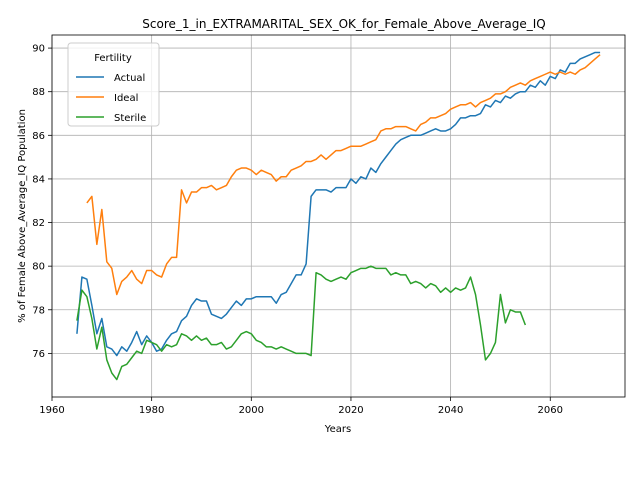  I want to click on legend: Fertility Actual Ideal Sterile, so click(113, 84).